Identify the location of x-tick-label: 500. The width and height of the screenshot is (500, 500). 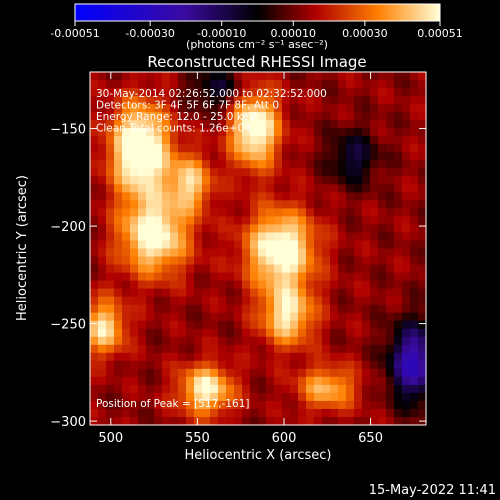
(110, 438).